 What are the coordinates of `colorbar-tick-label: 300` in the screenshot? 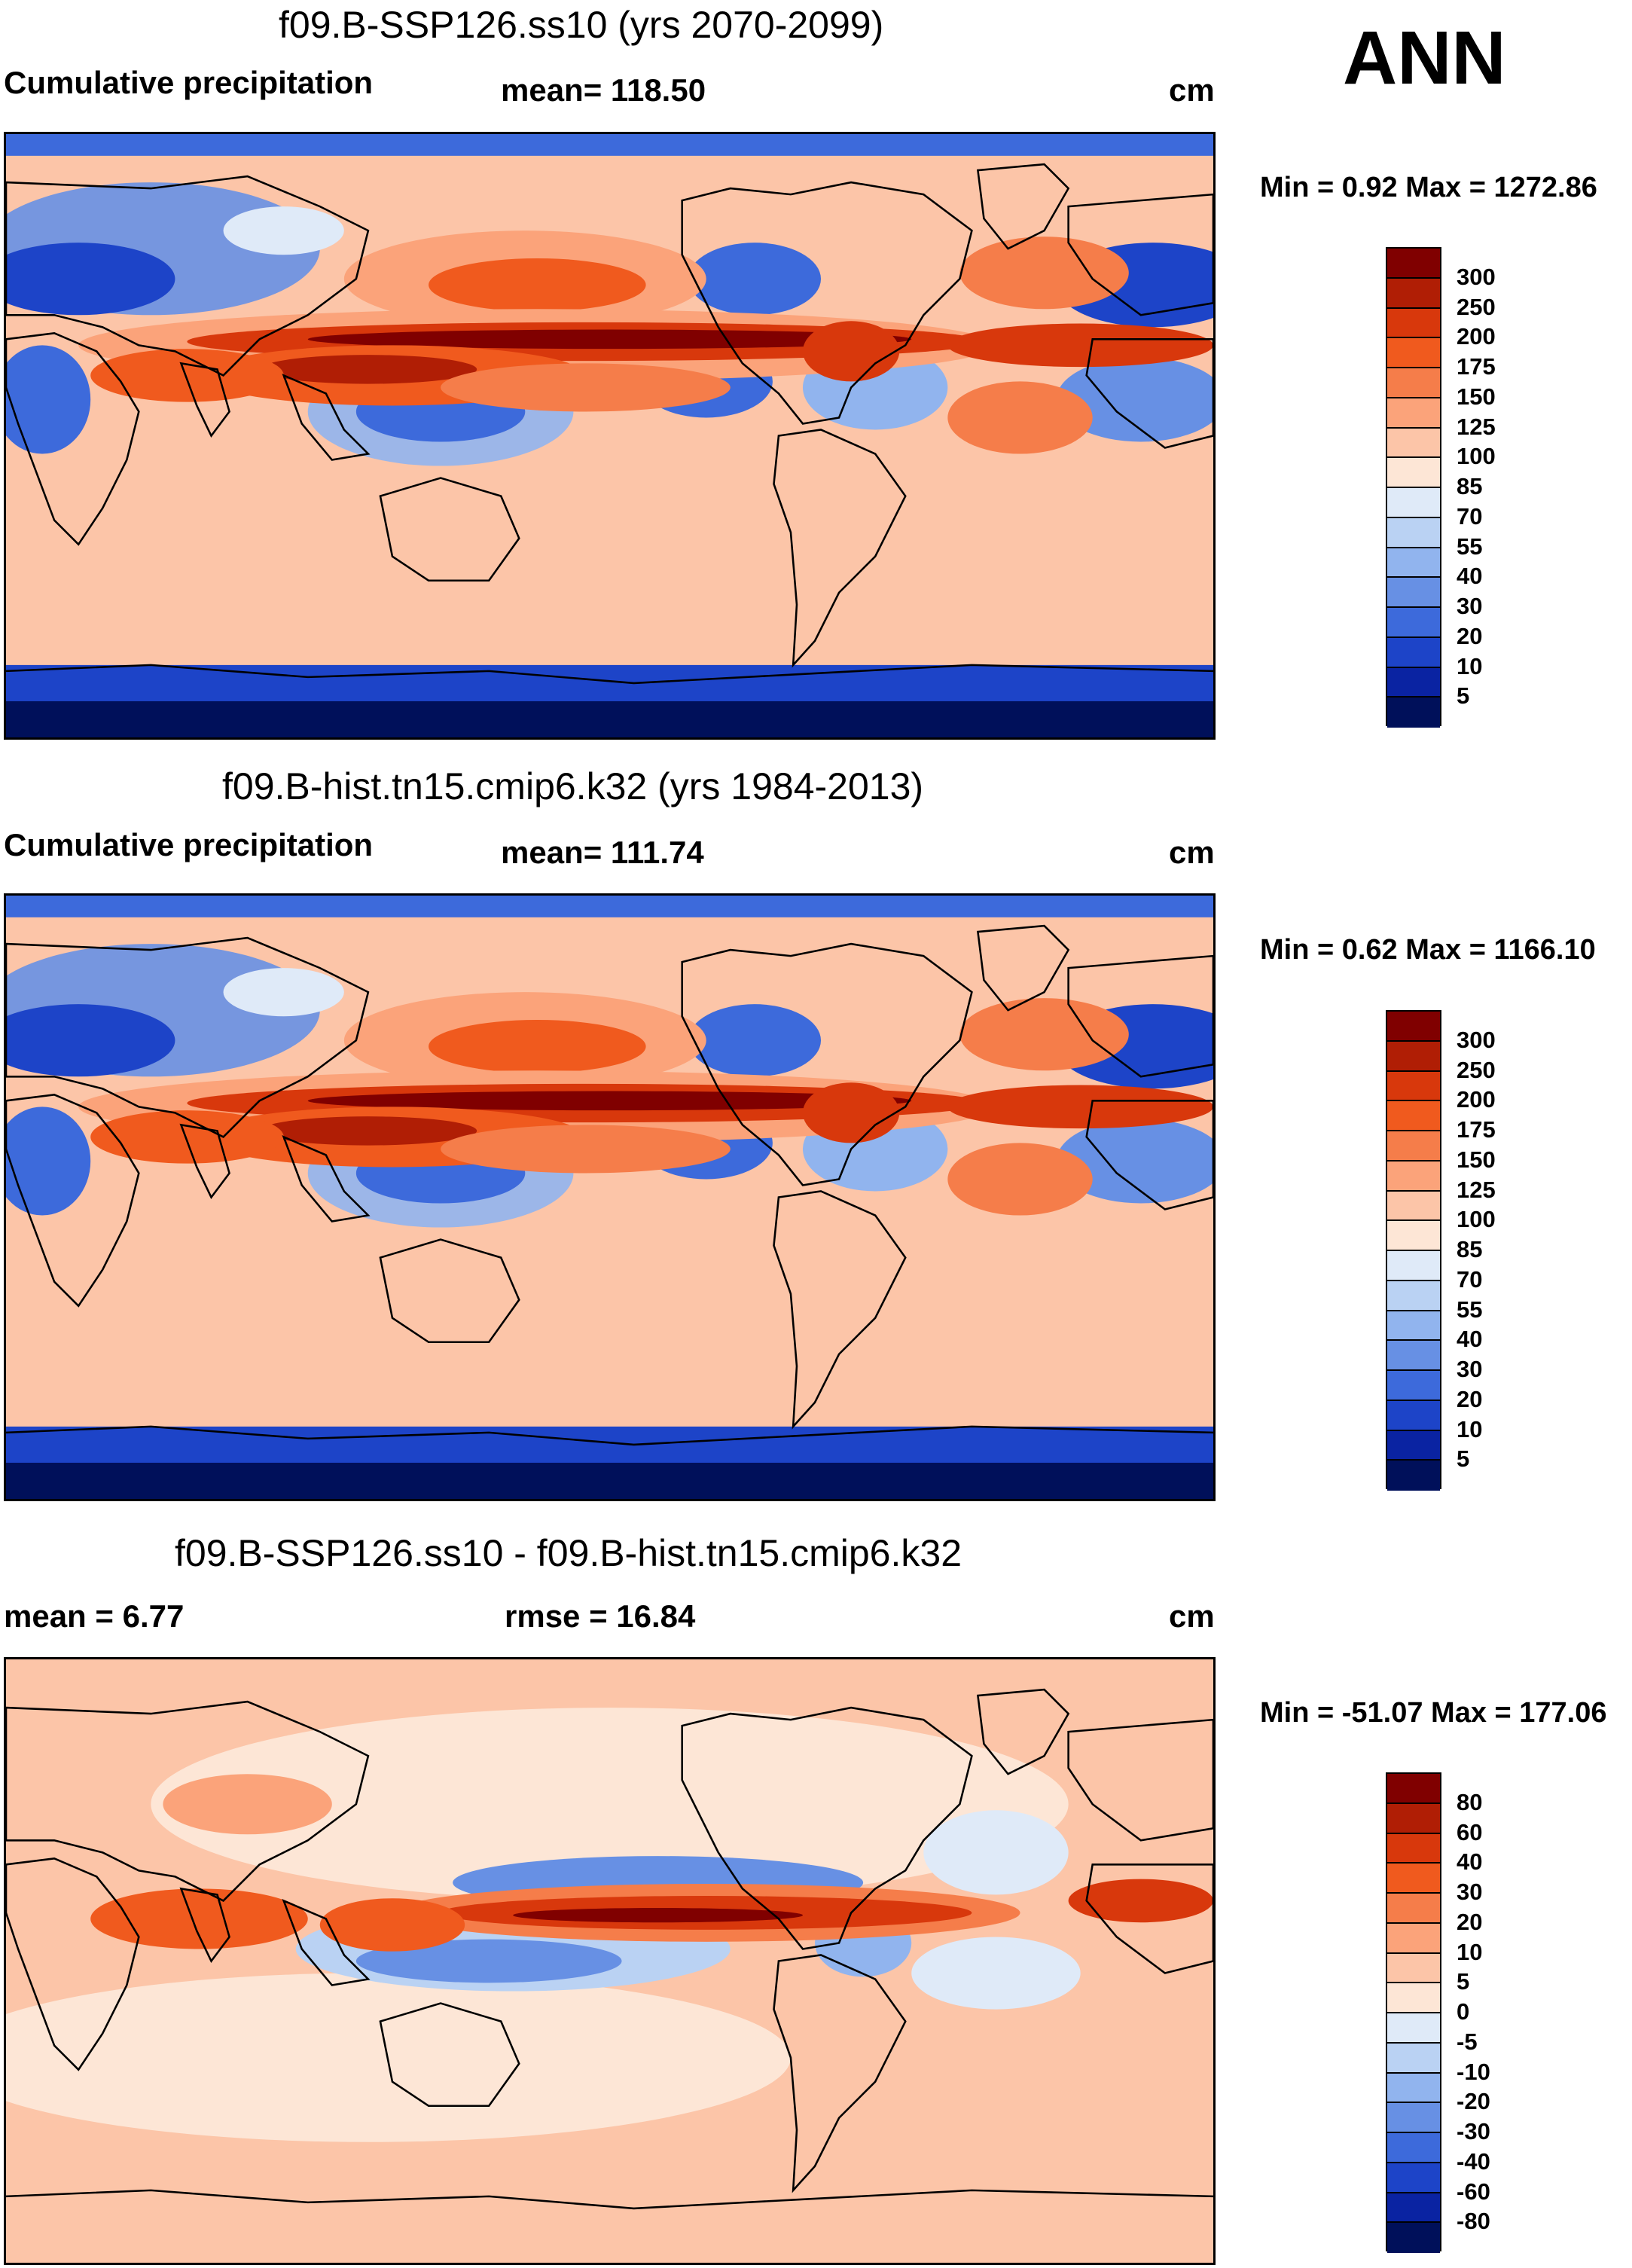 It's located at (1476, 1040).